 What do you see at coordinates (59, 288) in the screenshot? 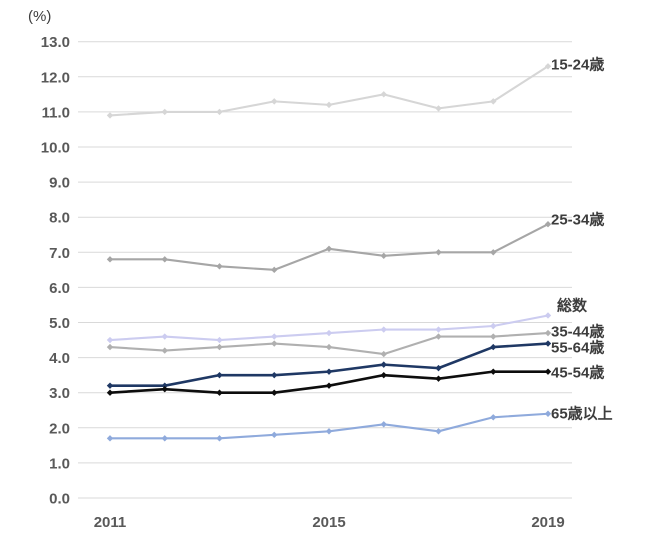
I see `y-tick-label: 6.0` at bounding box center [59, 288].